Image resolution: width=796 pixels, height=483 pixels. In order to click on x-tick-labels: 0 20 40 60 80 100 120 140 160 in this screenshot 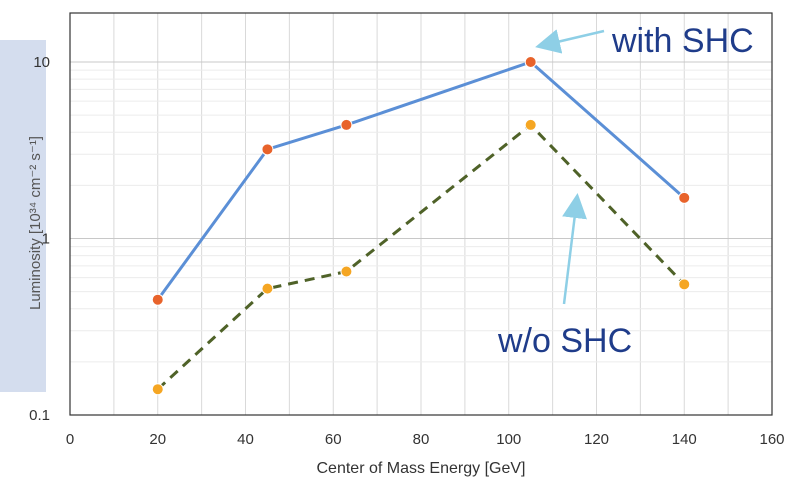, I will do `click(425, 439)`.